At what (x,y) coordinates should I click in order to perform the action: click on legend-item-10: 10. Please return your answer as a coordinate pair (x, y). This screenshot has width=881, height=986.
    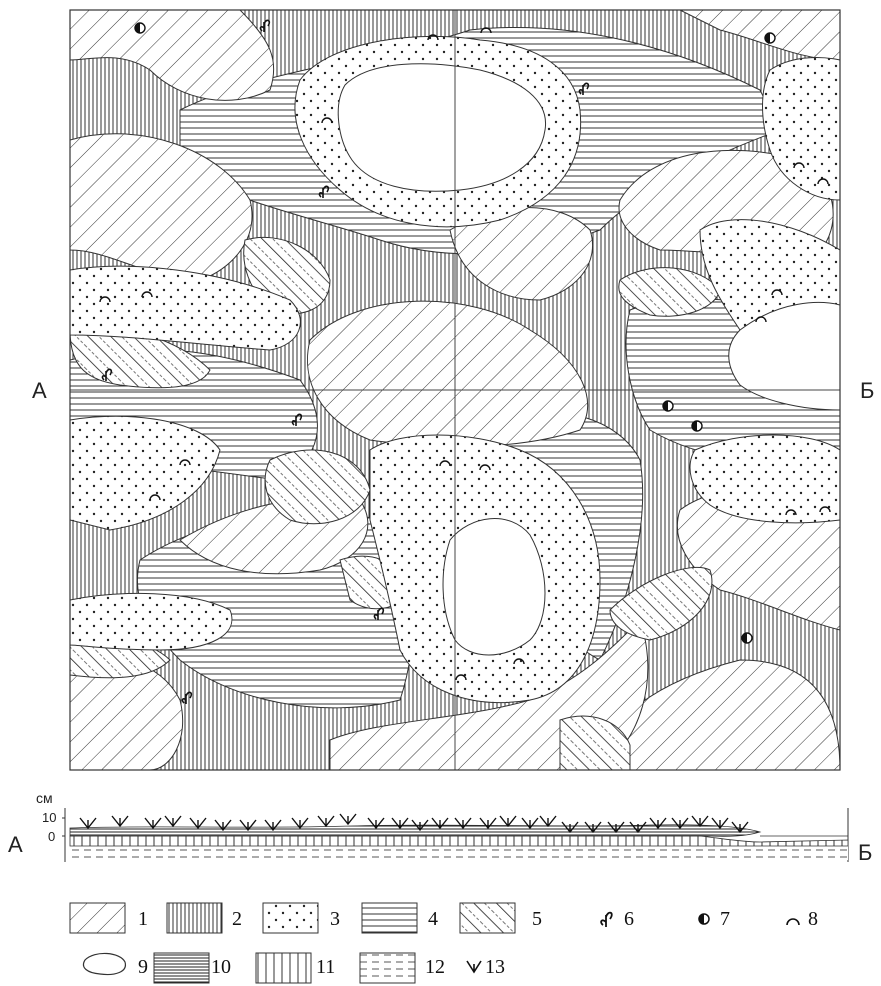
    Looking at the image, I should click on (192, 968).